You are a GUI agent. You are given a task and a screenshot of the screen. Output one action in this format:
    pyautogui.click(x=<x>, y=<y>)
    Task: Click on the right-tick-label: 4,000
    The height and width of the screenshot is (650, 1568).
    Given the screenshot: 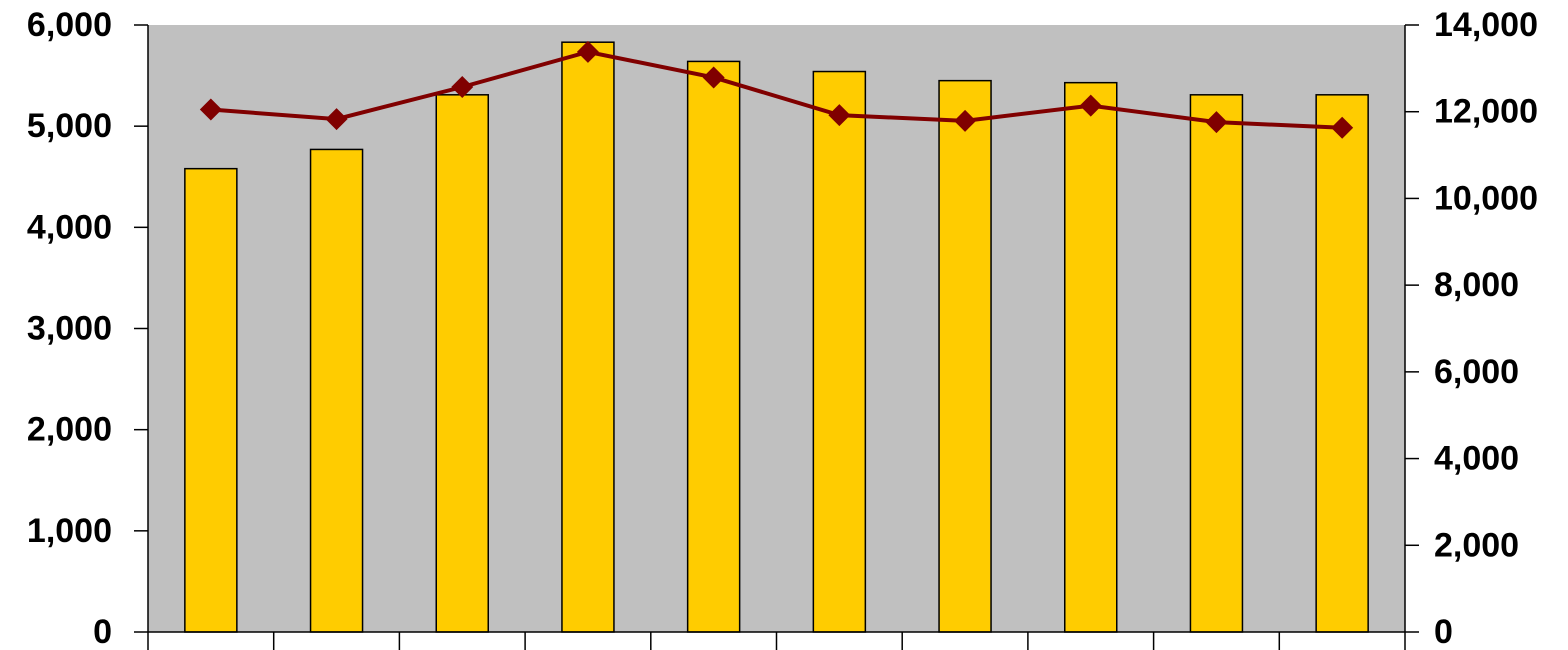 What is the action you would take?
    pyautogui.click(x=1476, y=459)
    